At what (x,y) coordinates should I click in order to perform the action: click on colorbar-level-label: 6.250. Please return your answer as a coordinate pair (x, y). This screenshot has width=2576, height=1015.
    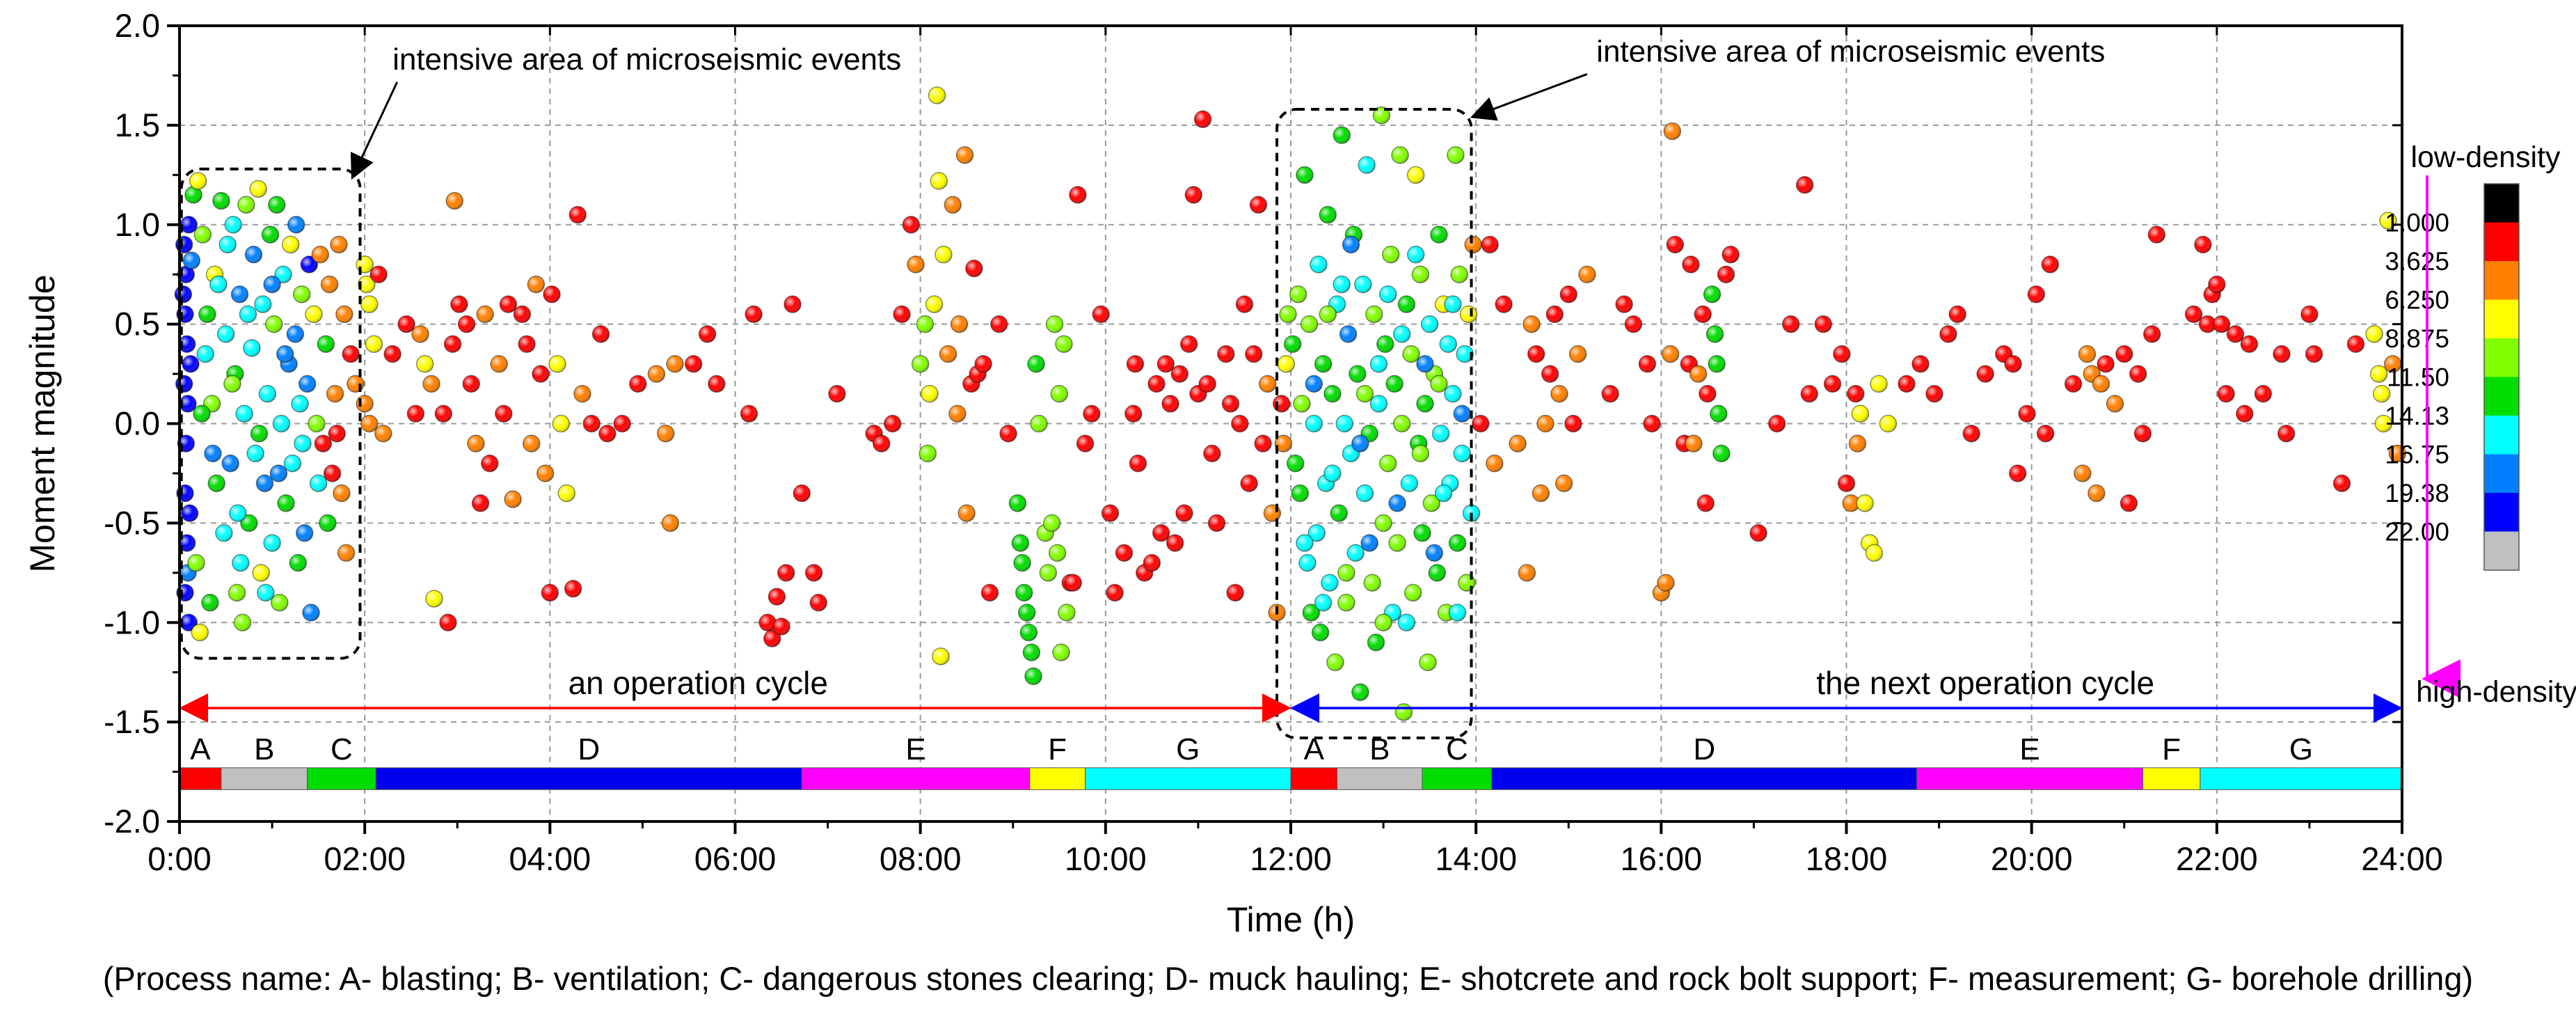
    Looking at the image, I should click on (2417, 301).